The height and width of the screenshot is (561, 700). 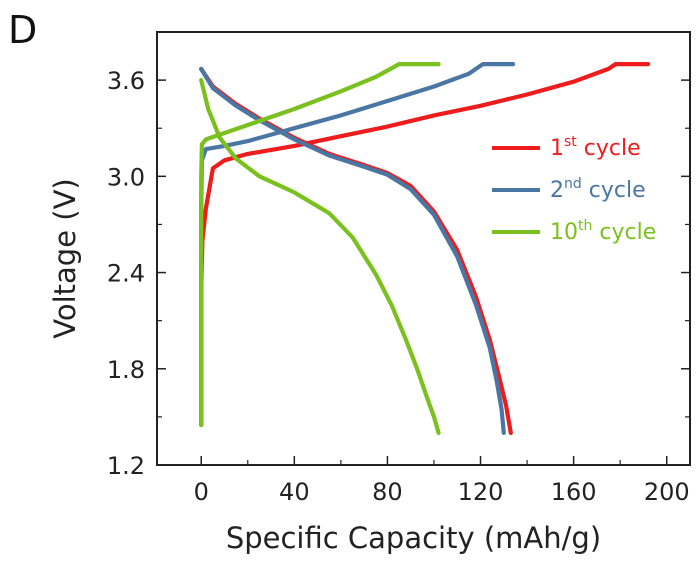 I want to click on y-tick-label: 2.4, so click(x=126, y=274).